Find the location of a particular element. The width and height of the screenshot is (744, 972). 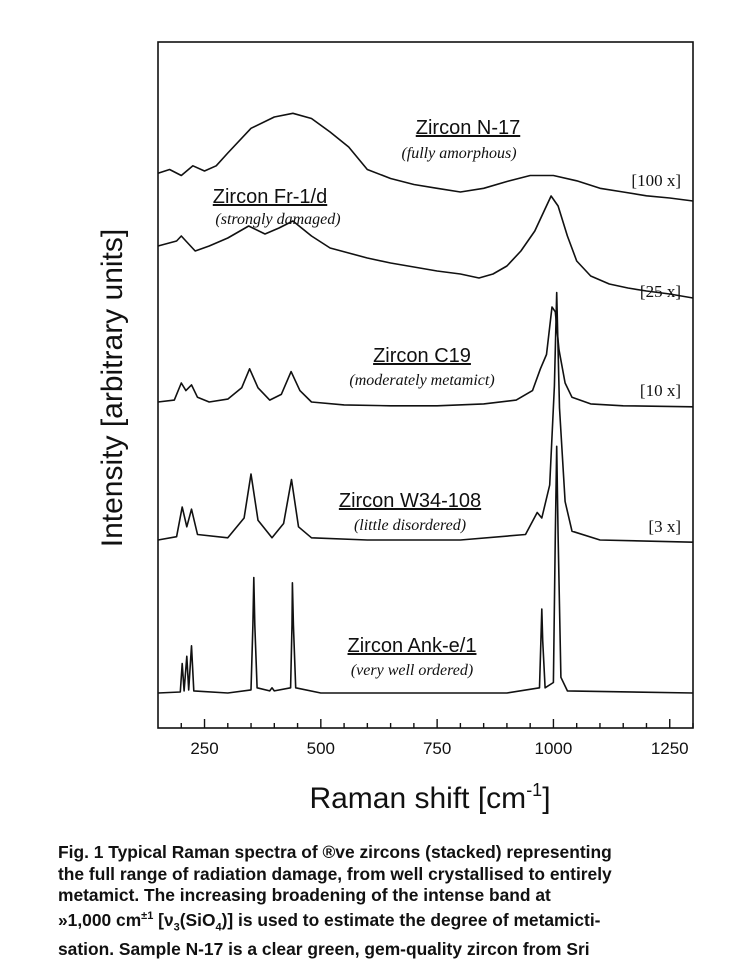

series-description-3: (moderately metamict) is located at coordinates (421, 380).